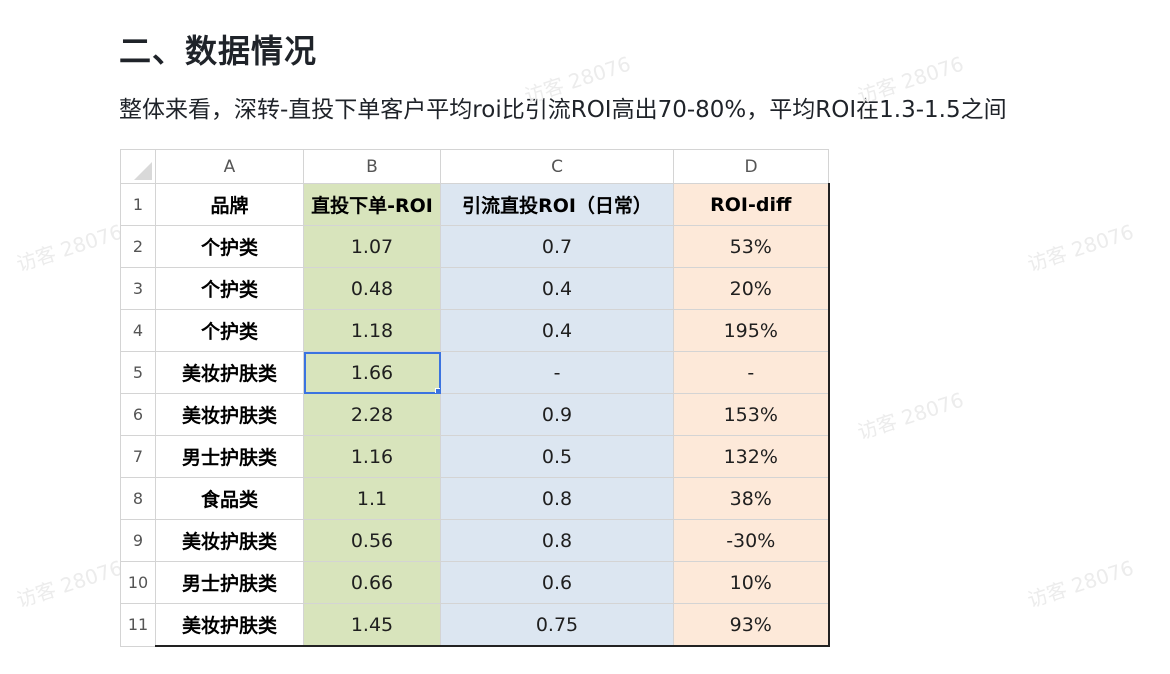 Image resolution: width=1170 pixels, height=674 pixels. I want to click on section-heading: 二、数据情况, so click(218, 51).